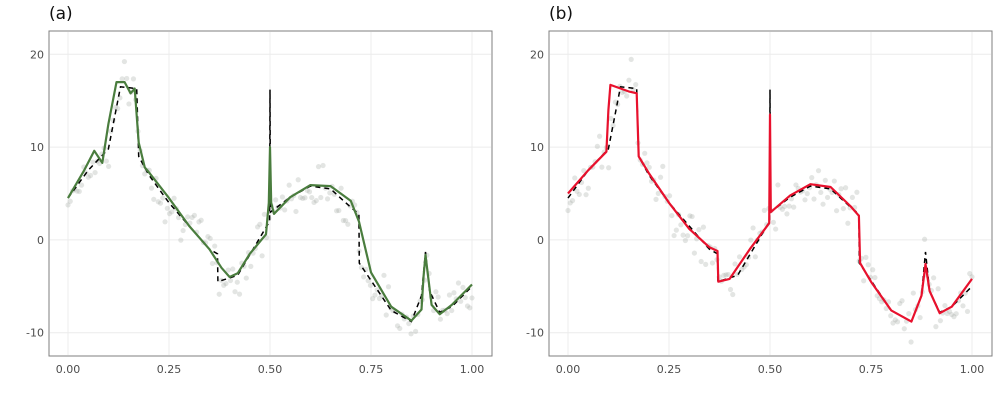  What do you see at coordinates (669, 369) in the screenshot?
I see `panel-b-x-tick-label: 0.25` at bounding box center [669, 369].